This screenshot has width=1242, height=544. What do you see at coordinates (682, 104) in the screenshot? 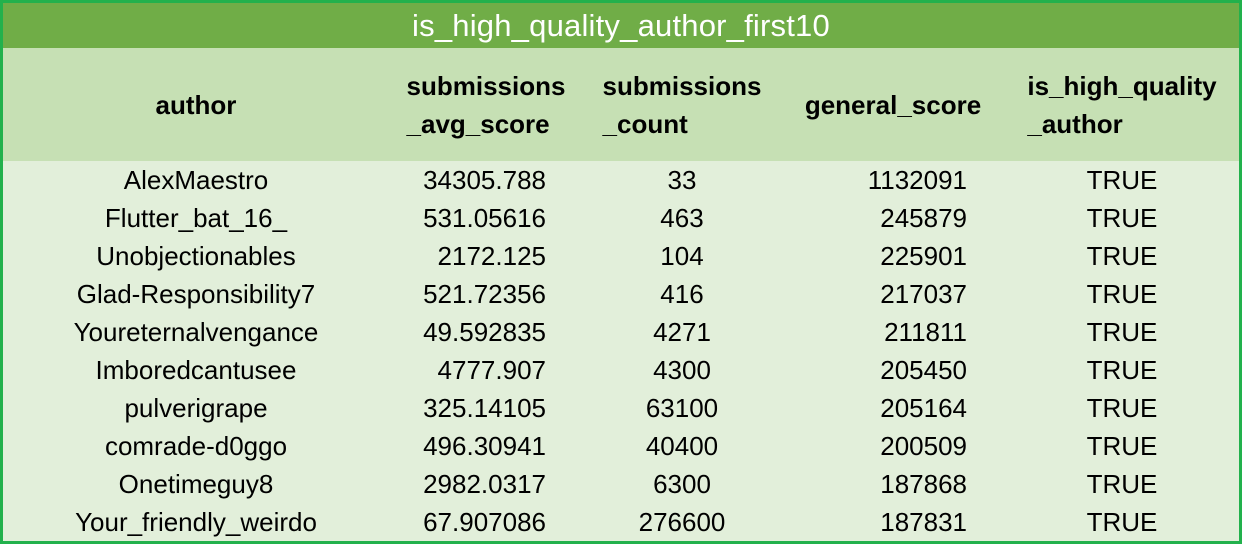
I see `header-submissions-count: submissions _count` at bounding box center [682, 104].